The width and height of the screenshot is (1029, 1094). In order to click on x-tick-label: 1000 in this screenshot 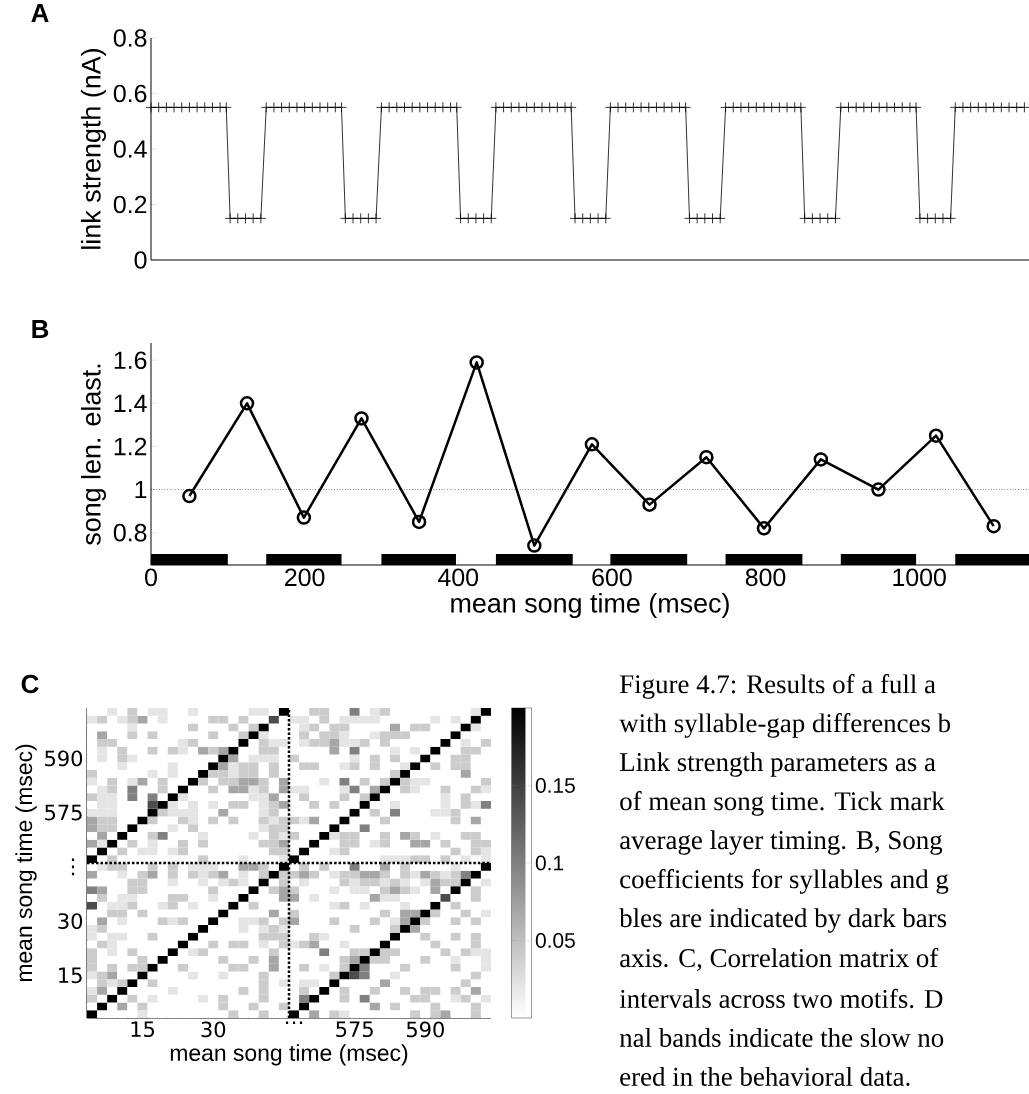, I will do `click(919, 577)`.